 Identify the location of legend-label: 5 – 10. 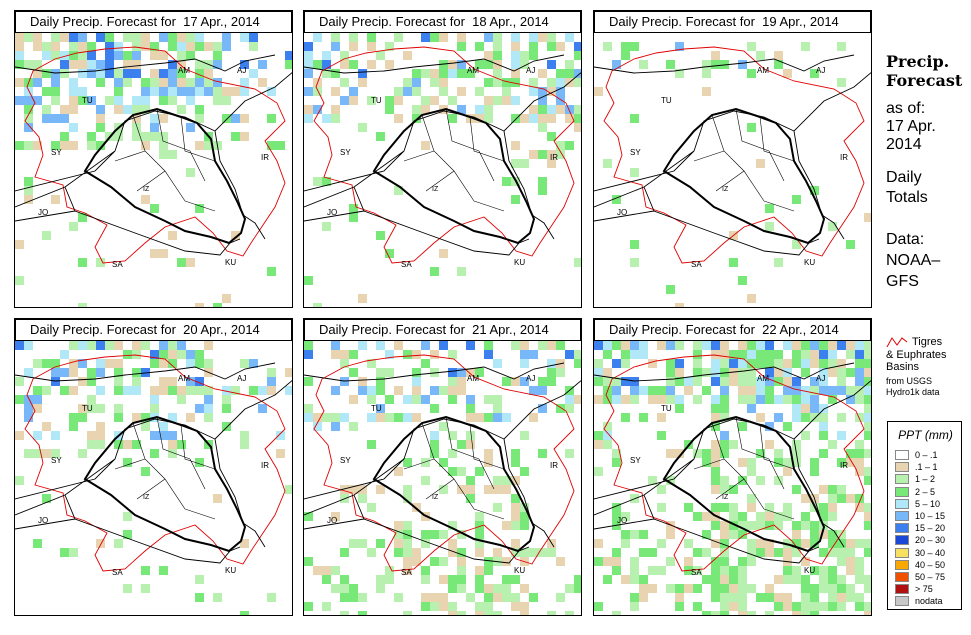
(928, 503).